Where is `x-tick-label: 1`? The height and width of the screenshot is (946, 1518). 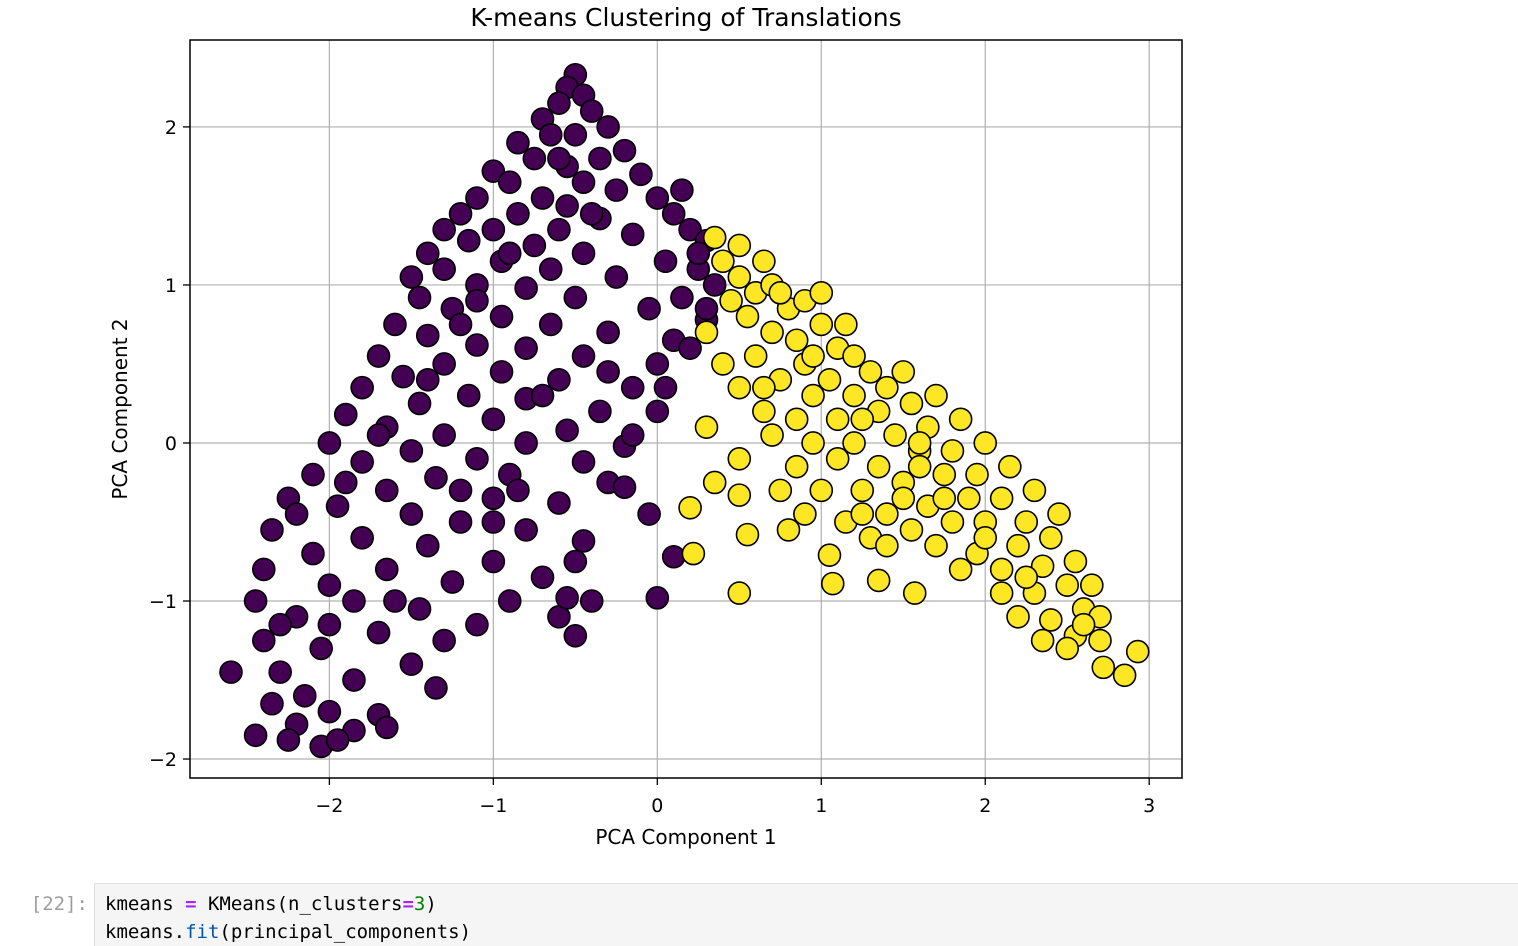 x-tick-label: 1 is located at coordinates (821, 806).